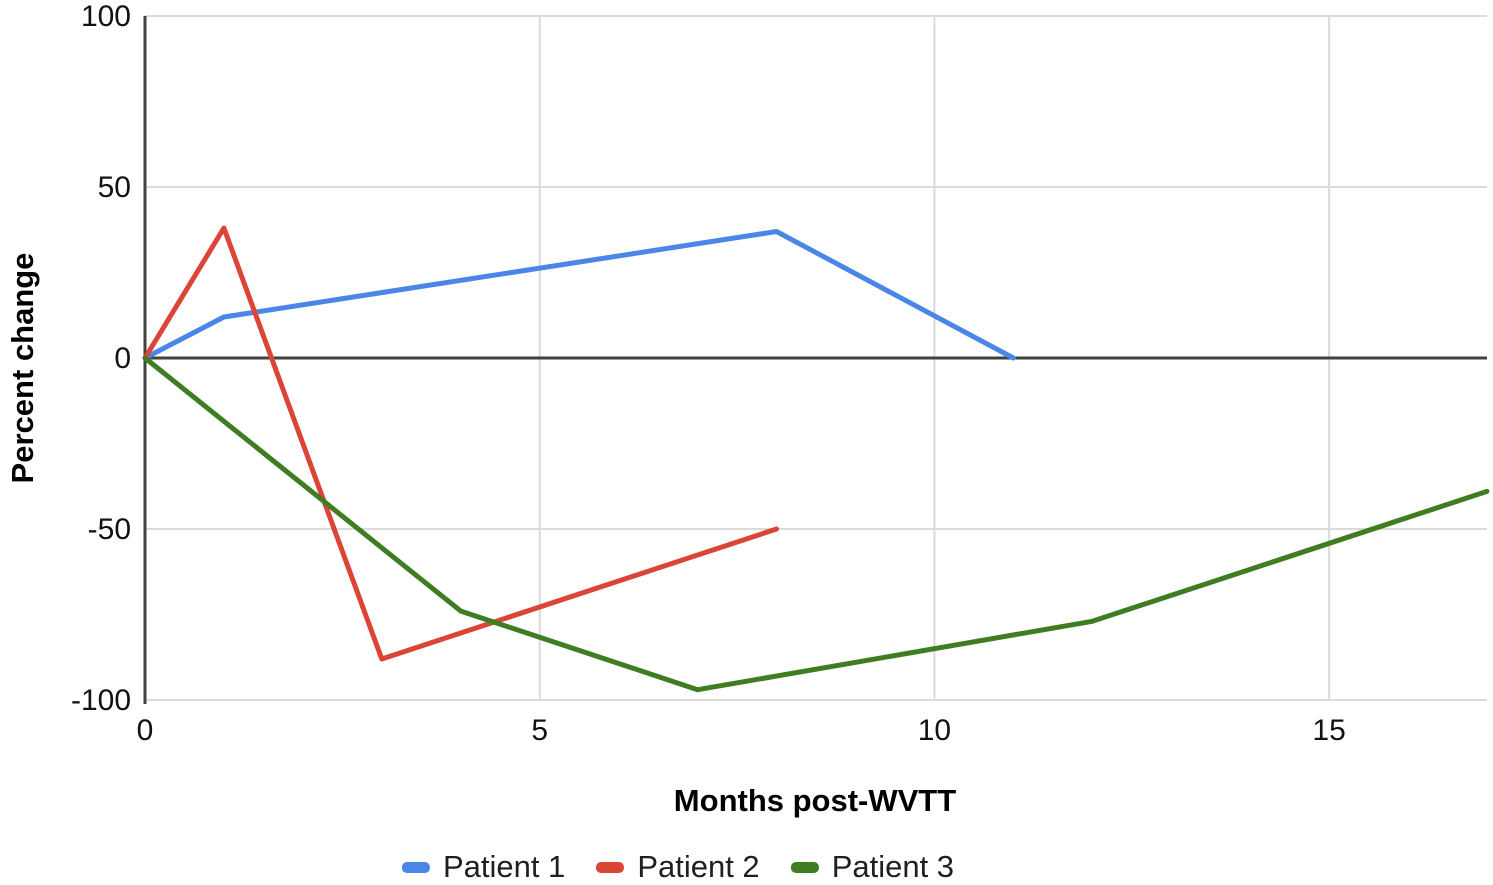  What do you see at coordinates (106, 16) in the screenshot?
I see `y-tick-label: 100` at bounding box center [106, 16].